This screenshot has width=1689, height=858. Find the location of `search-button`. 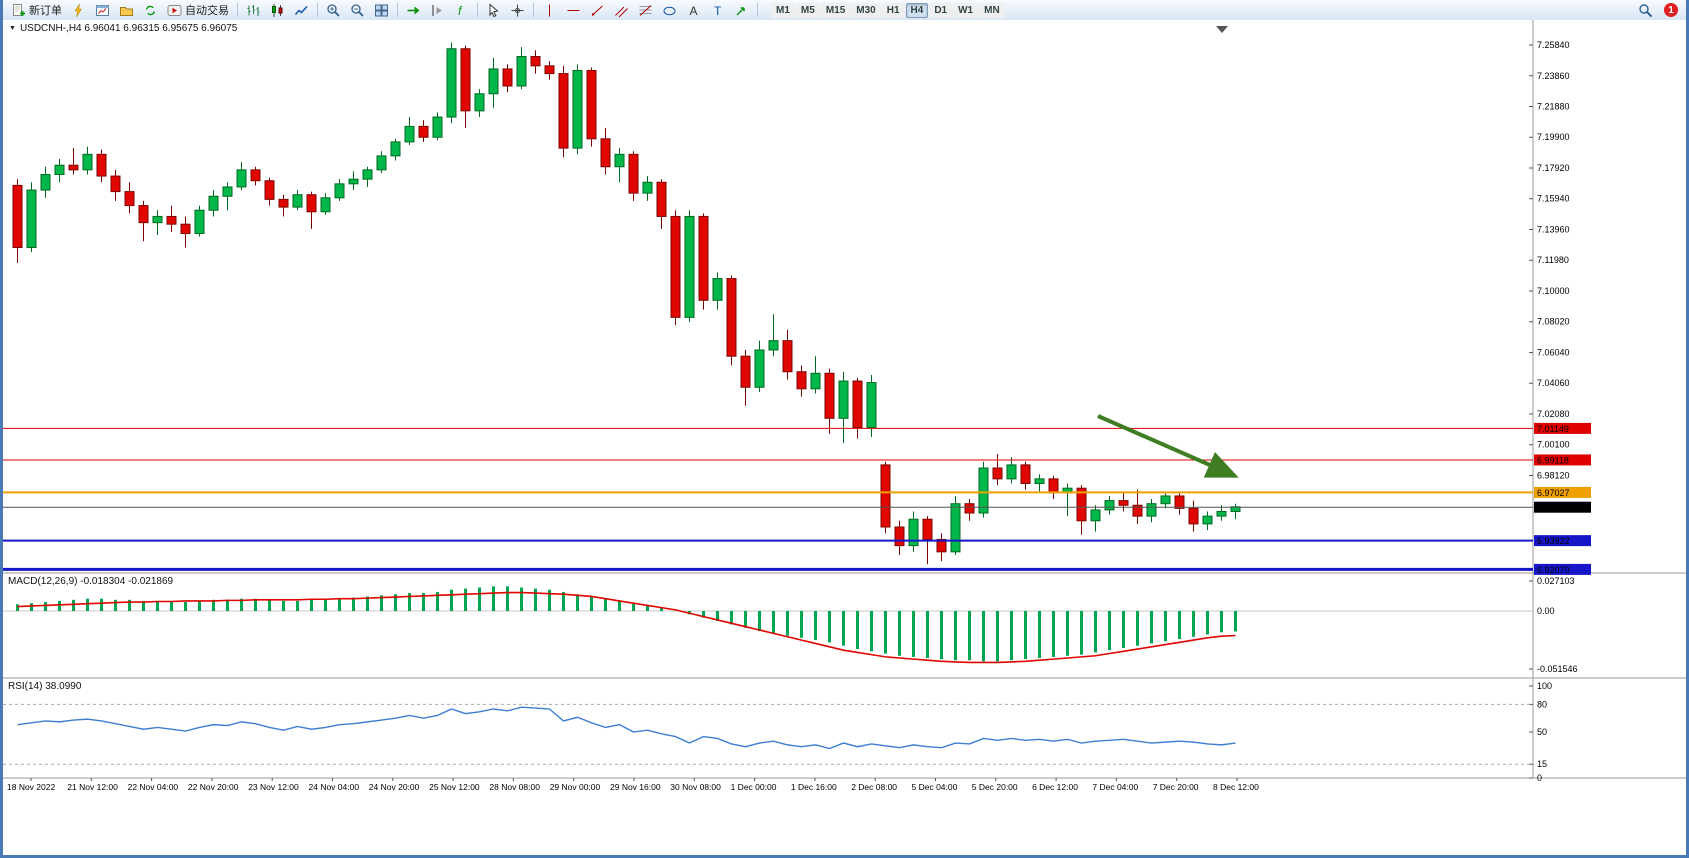

search-button is located at coordinates (1645, 10).